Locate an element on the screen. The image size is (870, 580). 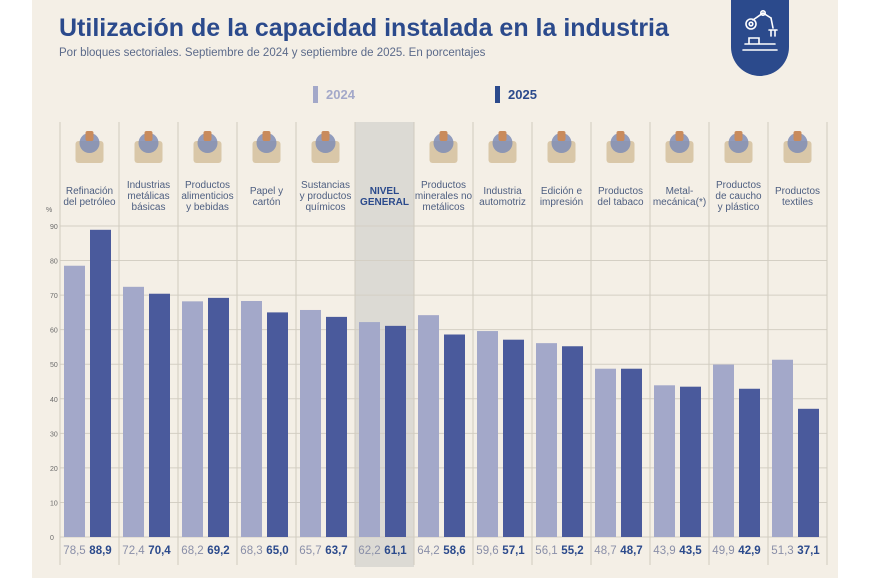
y-tick-label: 0 is located at coordinates (52, 538).